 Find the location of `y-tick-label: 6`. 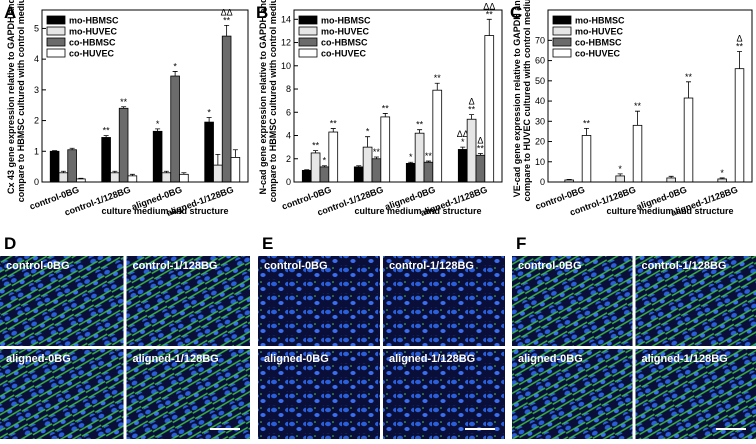

y-tick-label: 6 is located at coordinates (288, 112).